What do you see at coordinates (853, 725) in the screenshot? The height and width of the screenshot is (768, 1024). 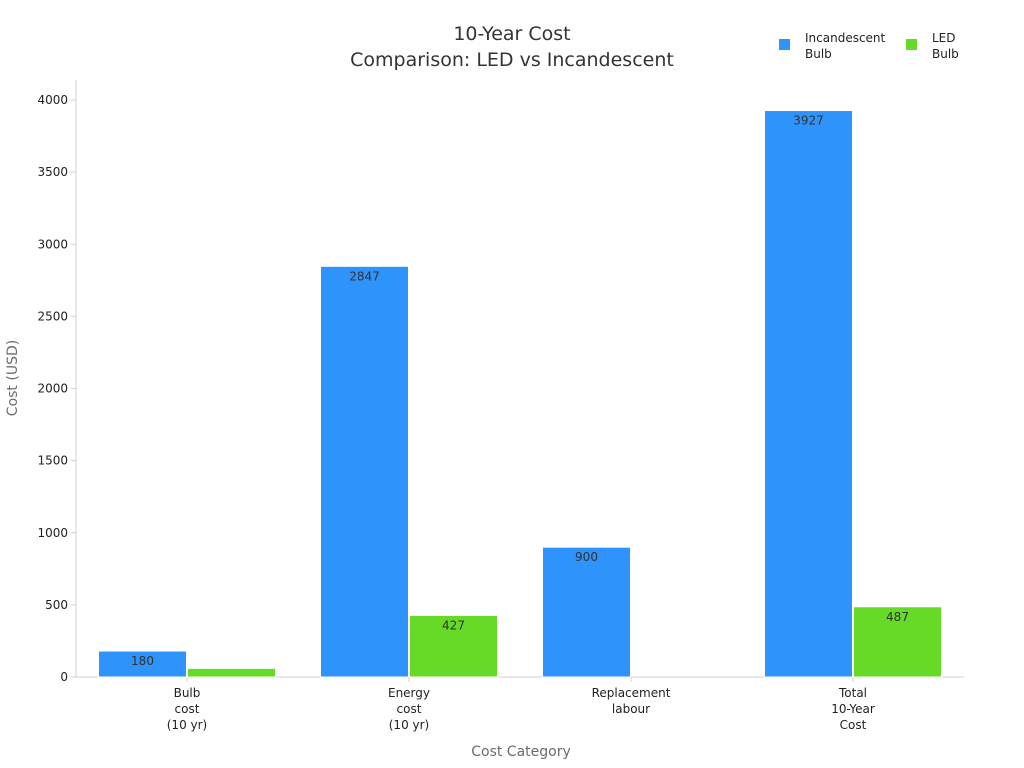 I see `x-tick-label-line: Cost` at bounding box center [853, 725].